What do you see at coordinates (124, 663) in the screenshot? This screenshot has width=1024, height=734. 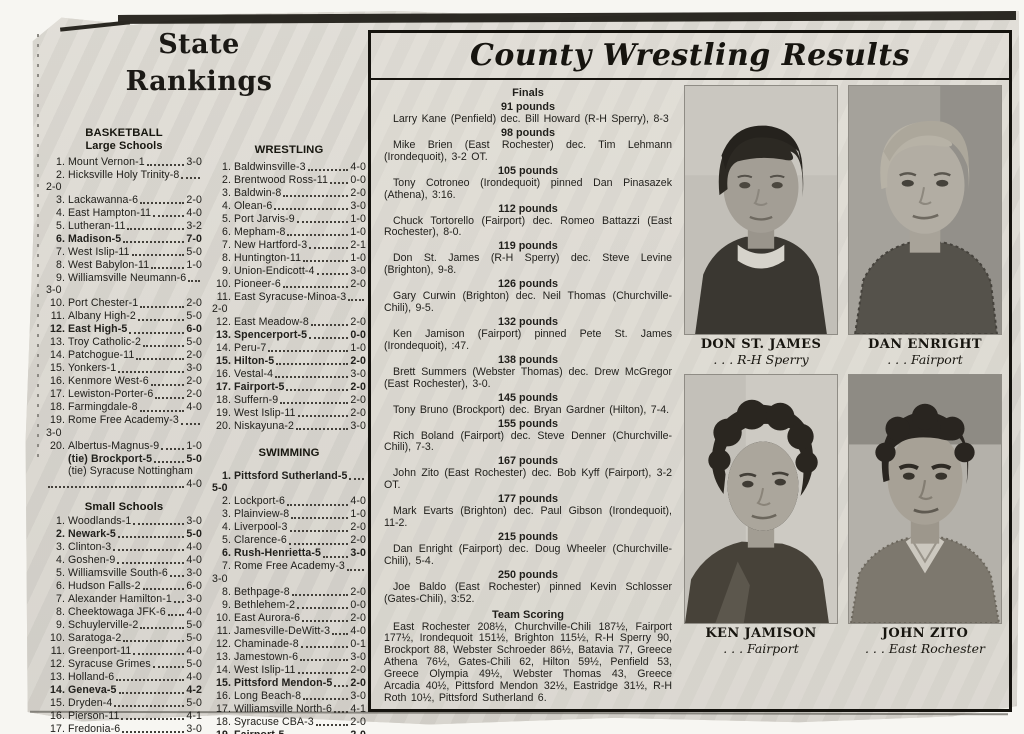 I see `ranking-row: 12. Syracuse Grimes 5-0` at bounding box center [124, 663].